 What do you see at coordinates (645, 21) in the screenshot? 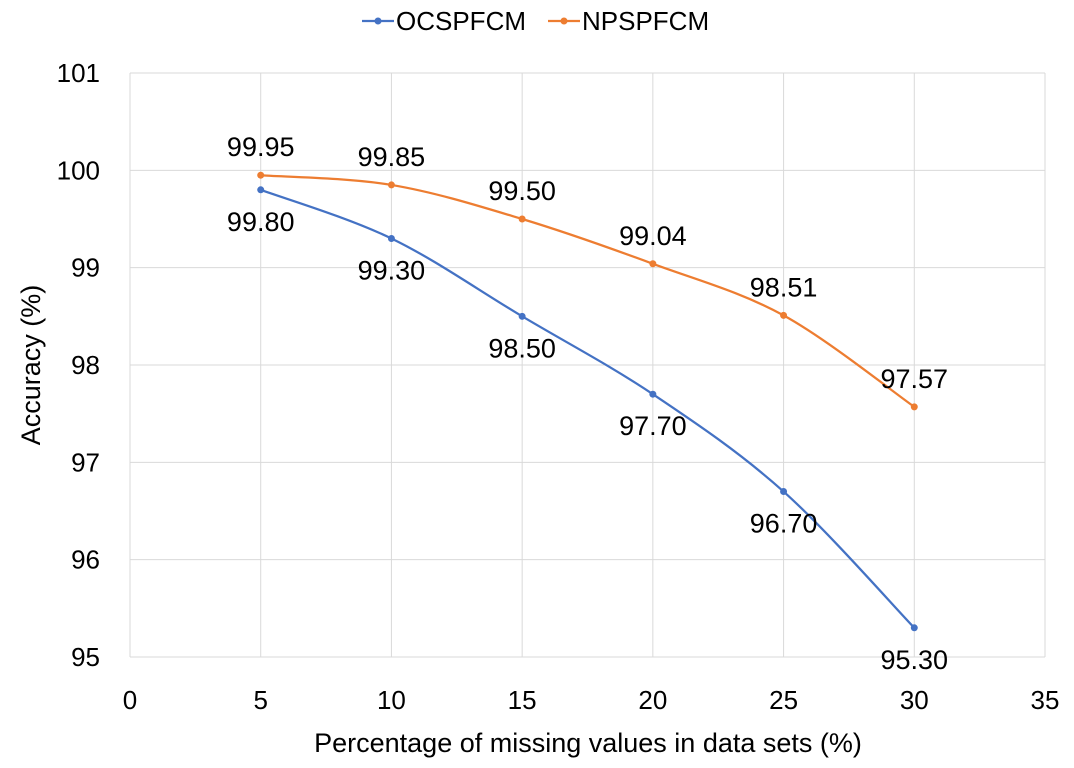
I see `legend-label: NPSPFCM` at bounding box center [645, 21].